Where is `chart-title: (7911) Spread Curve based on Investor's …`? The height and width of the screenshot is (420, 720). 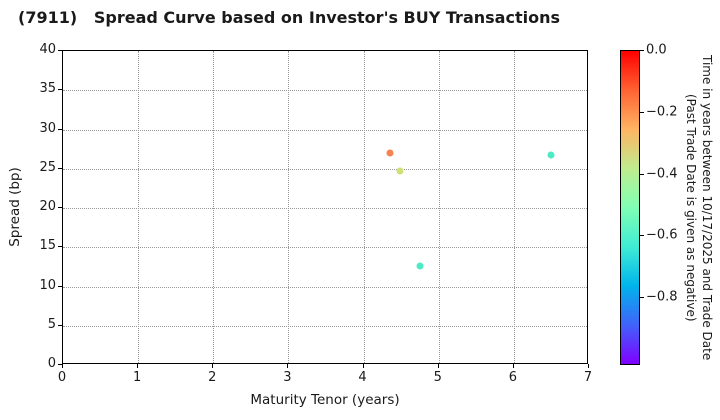
chart-title: (7911) Spread Curve based on Investor's … is located at coordinates (289, 17).